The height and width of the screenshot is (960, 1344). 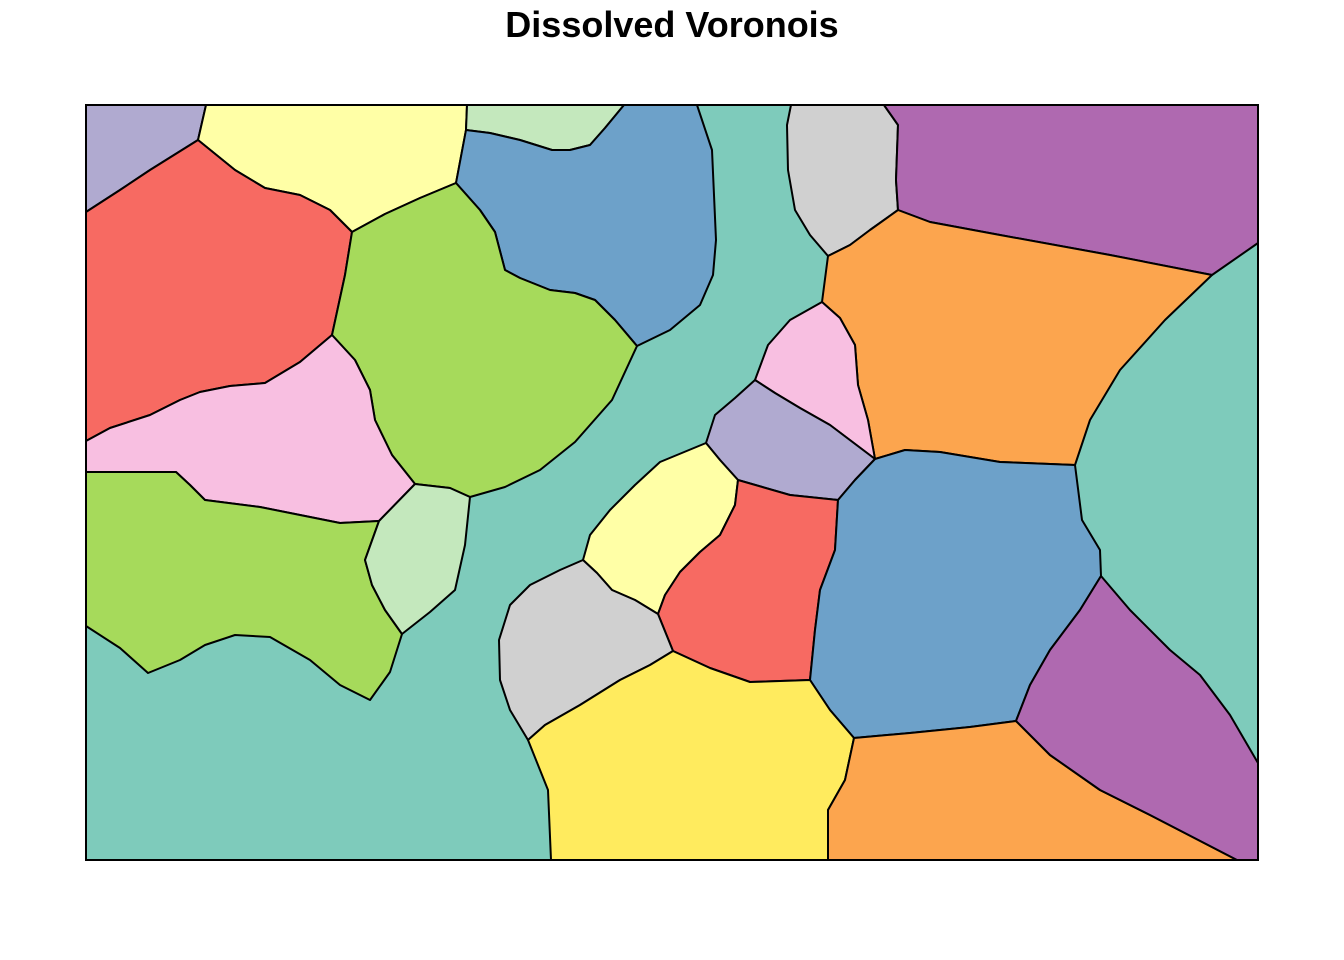 I want to click on region-yellow-s, so click(x=691, y=755).